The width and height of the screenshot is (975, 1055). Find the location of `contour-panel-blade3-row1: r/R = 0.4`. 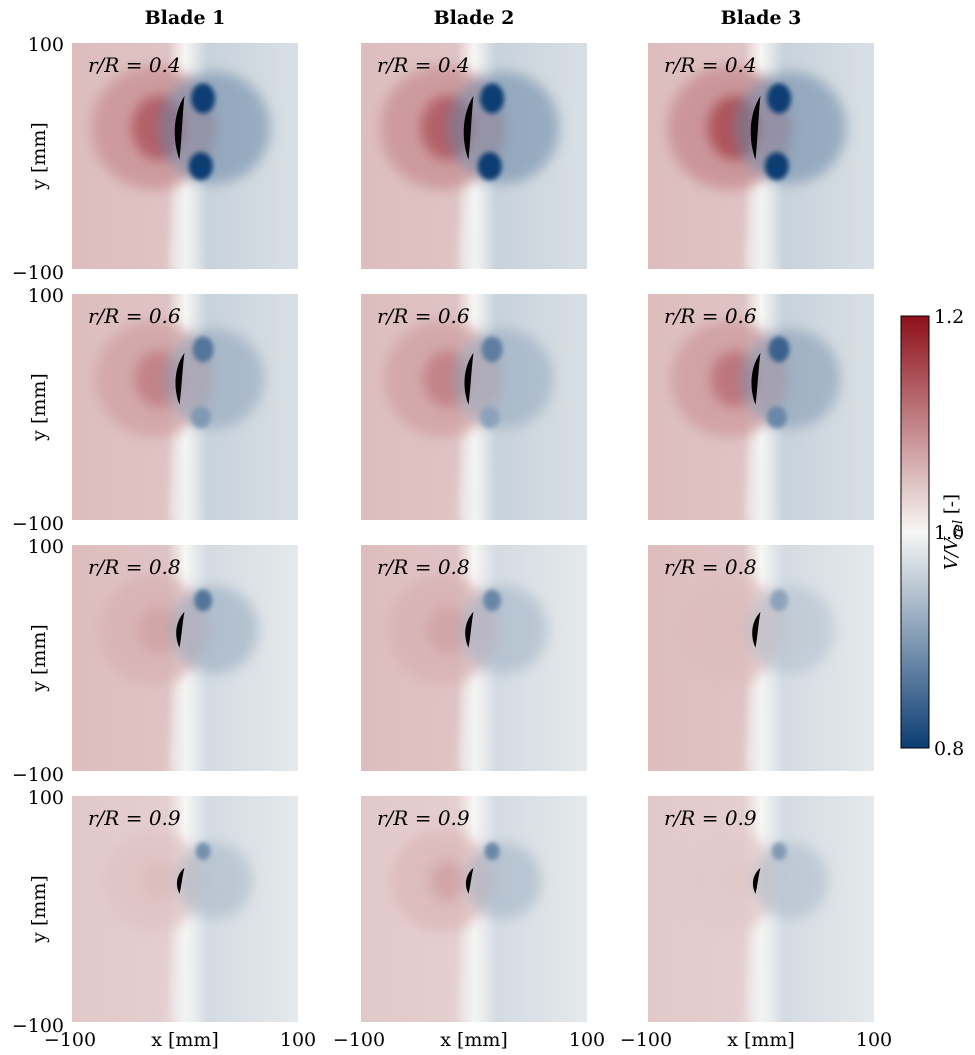

contour-panel-blade3-row1: r/R = 0.4 is located at coordinates (761, 156).